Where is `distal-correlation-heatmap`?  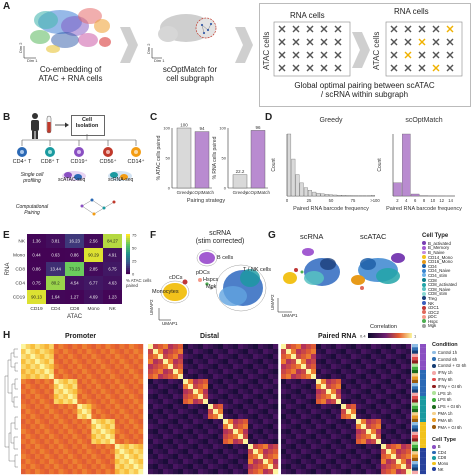
distal-correlation-heatmap is located at coordinates (213, 409).